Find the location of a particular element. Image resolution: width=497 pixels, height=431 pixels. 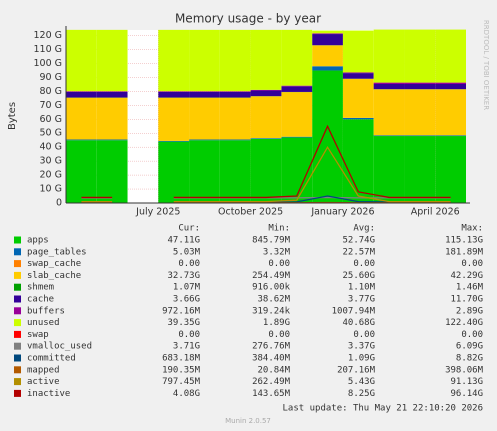

x-tick-label: July 2025 is located at coordinates (157, 212).